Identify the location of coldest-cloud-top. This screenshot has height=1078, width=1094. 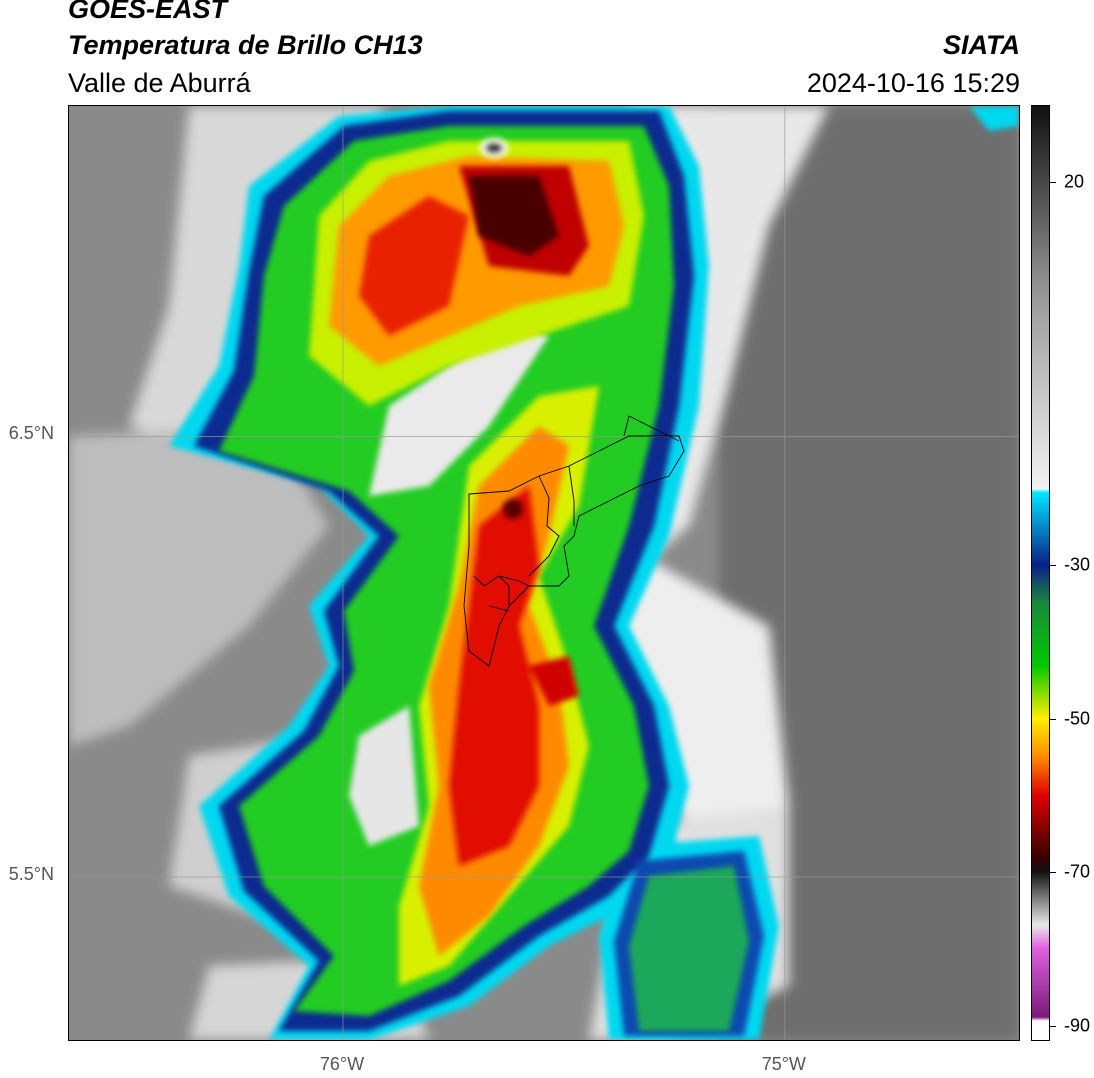
(514, 328).